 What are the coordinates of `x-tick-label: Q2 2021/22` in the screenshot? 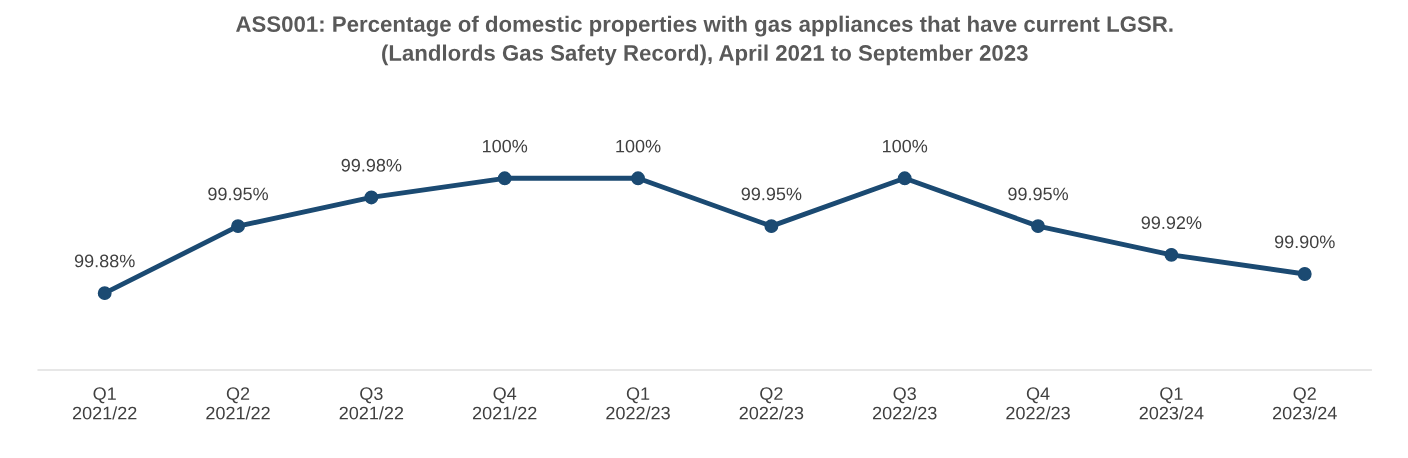 It's located at (238, 403).